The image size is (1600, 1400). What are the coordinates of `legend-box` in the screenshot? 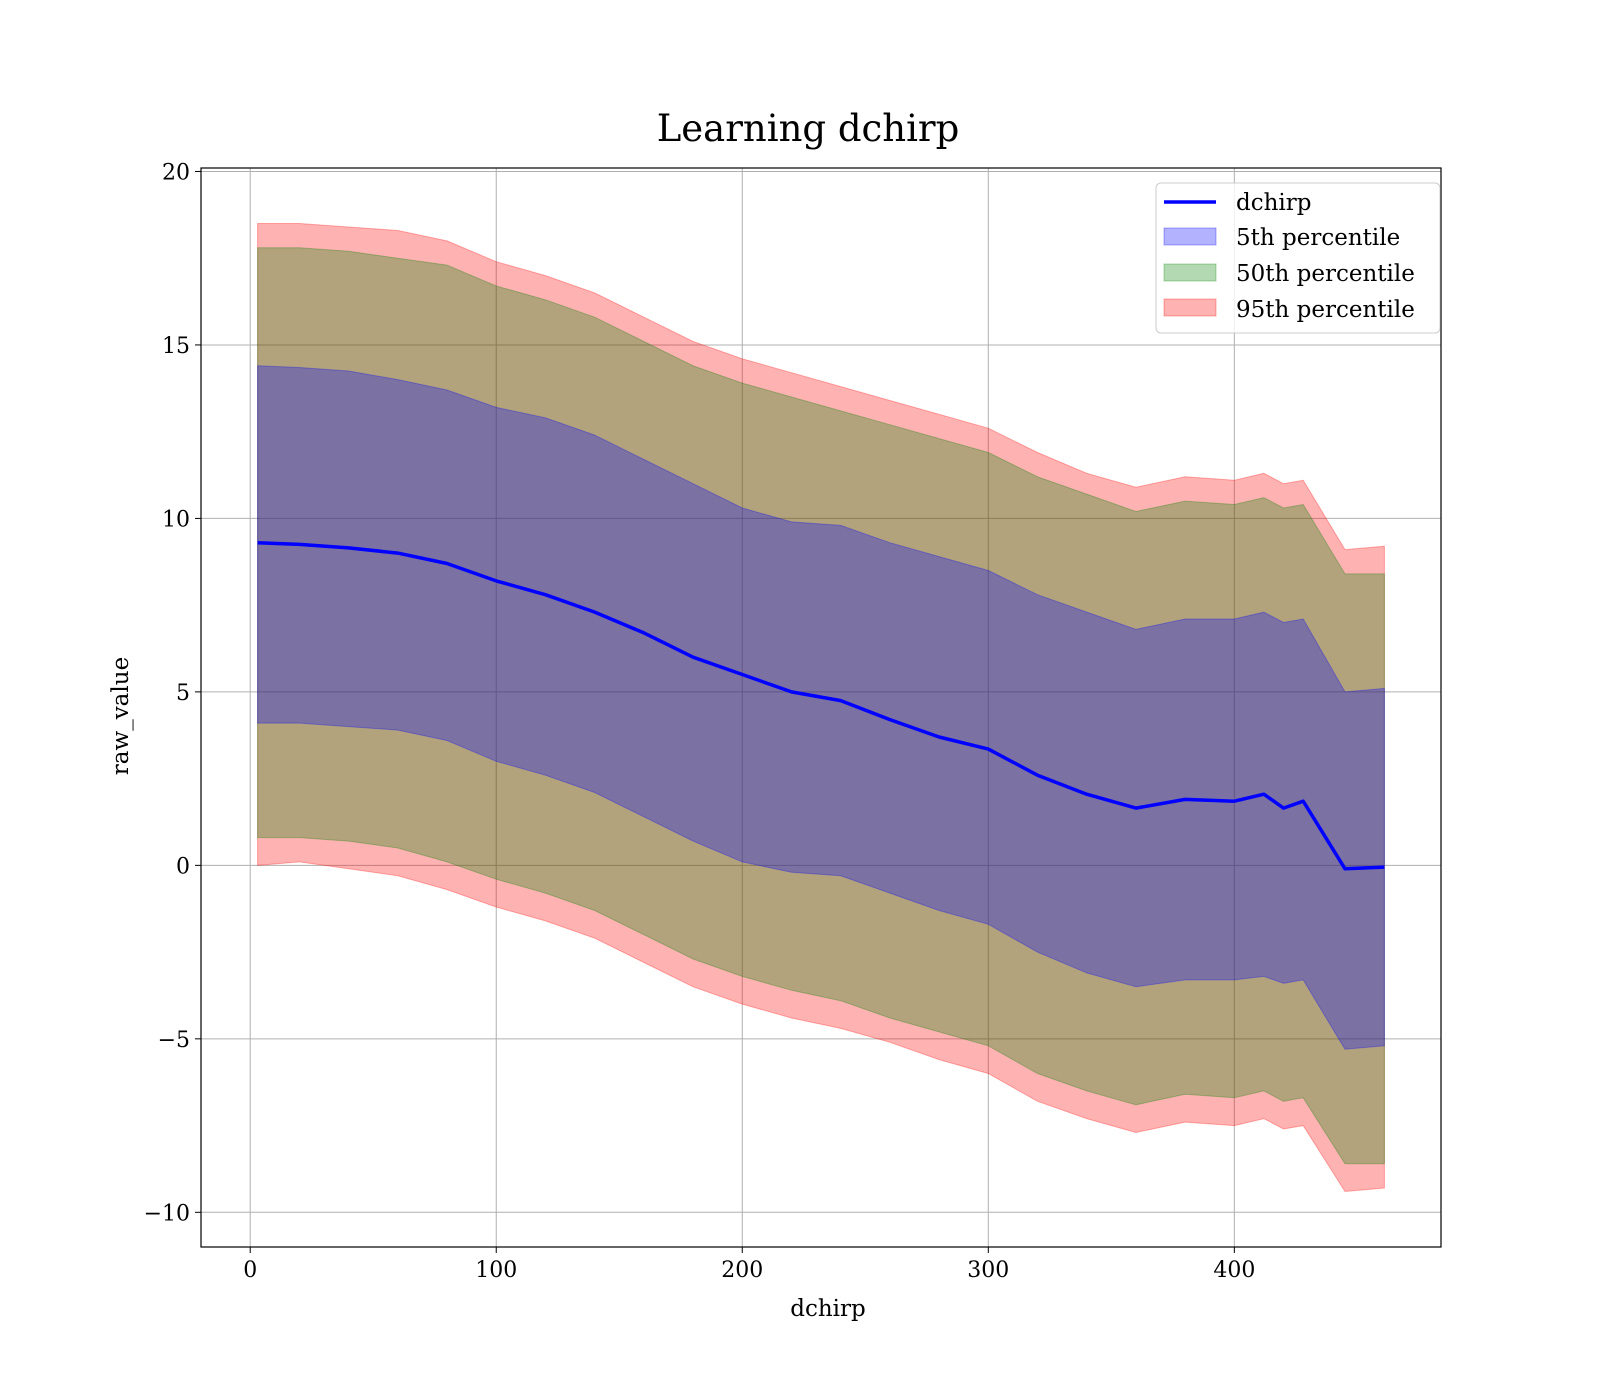 It's located at (1298, 258).